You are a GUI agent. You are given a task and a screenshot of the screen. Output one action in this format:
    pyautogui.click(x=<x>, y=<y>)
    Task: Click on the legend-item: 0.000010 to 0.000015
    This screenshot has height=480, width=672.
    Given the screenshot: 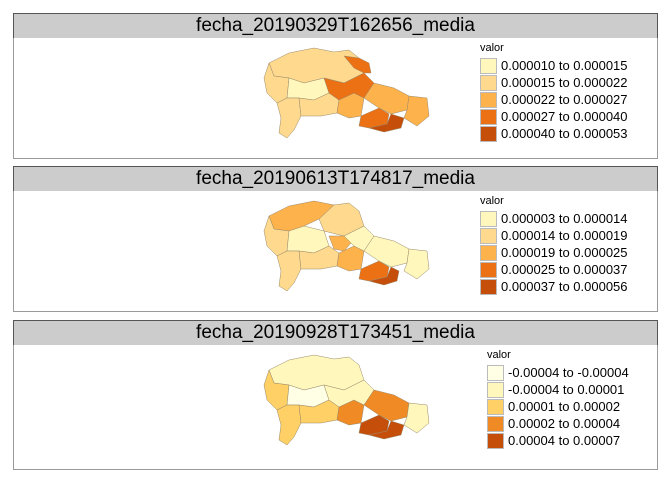 What is the action you would take?
    pyautogui.click(x=554, y=65)
    